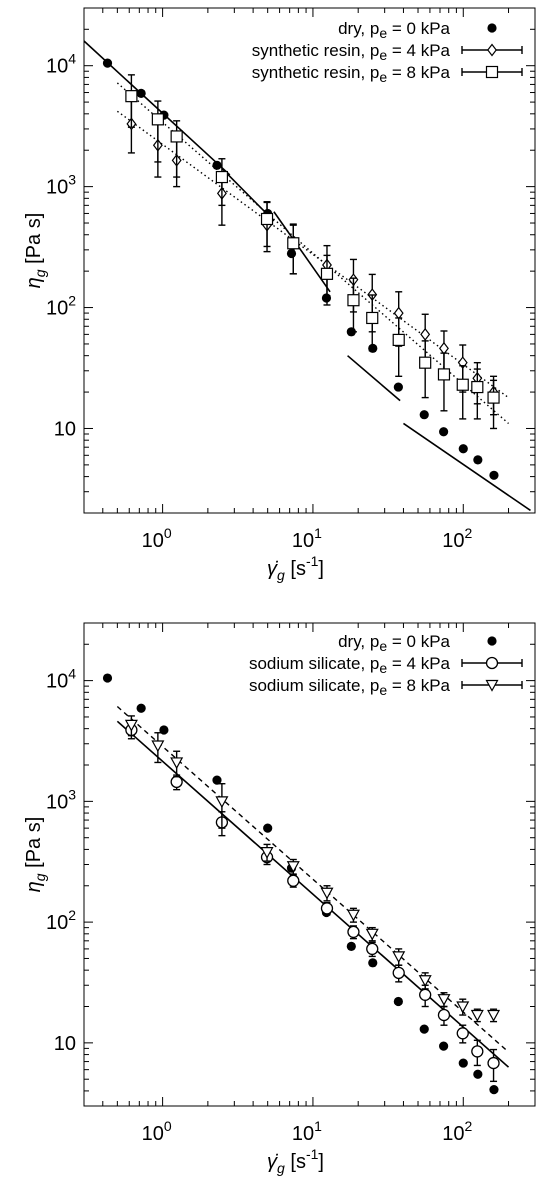 Image resolution: width=553 pixels, height=1191 pixels. I want to click on legend-label: sodium silicate, pe = 4 kPa, so click(350, 665).